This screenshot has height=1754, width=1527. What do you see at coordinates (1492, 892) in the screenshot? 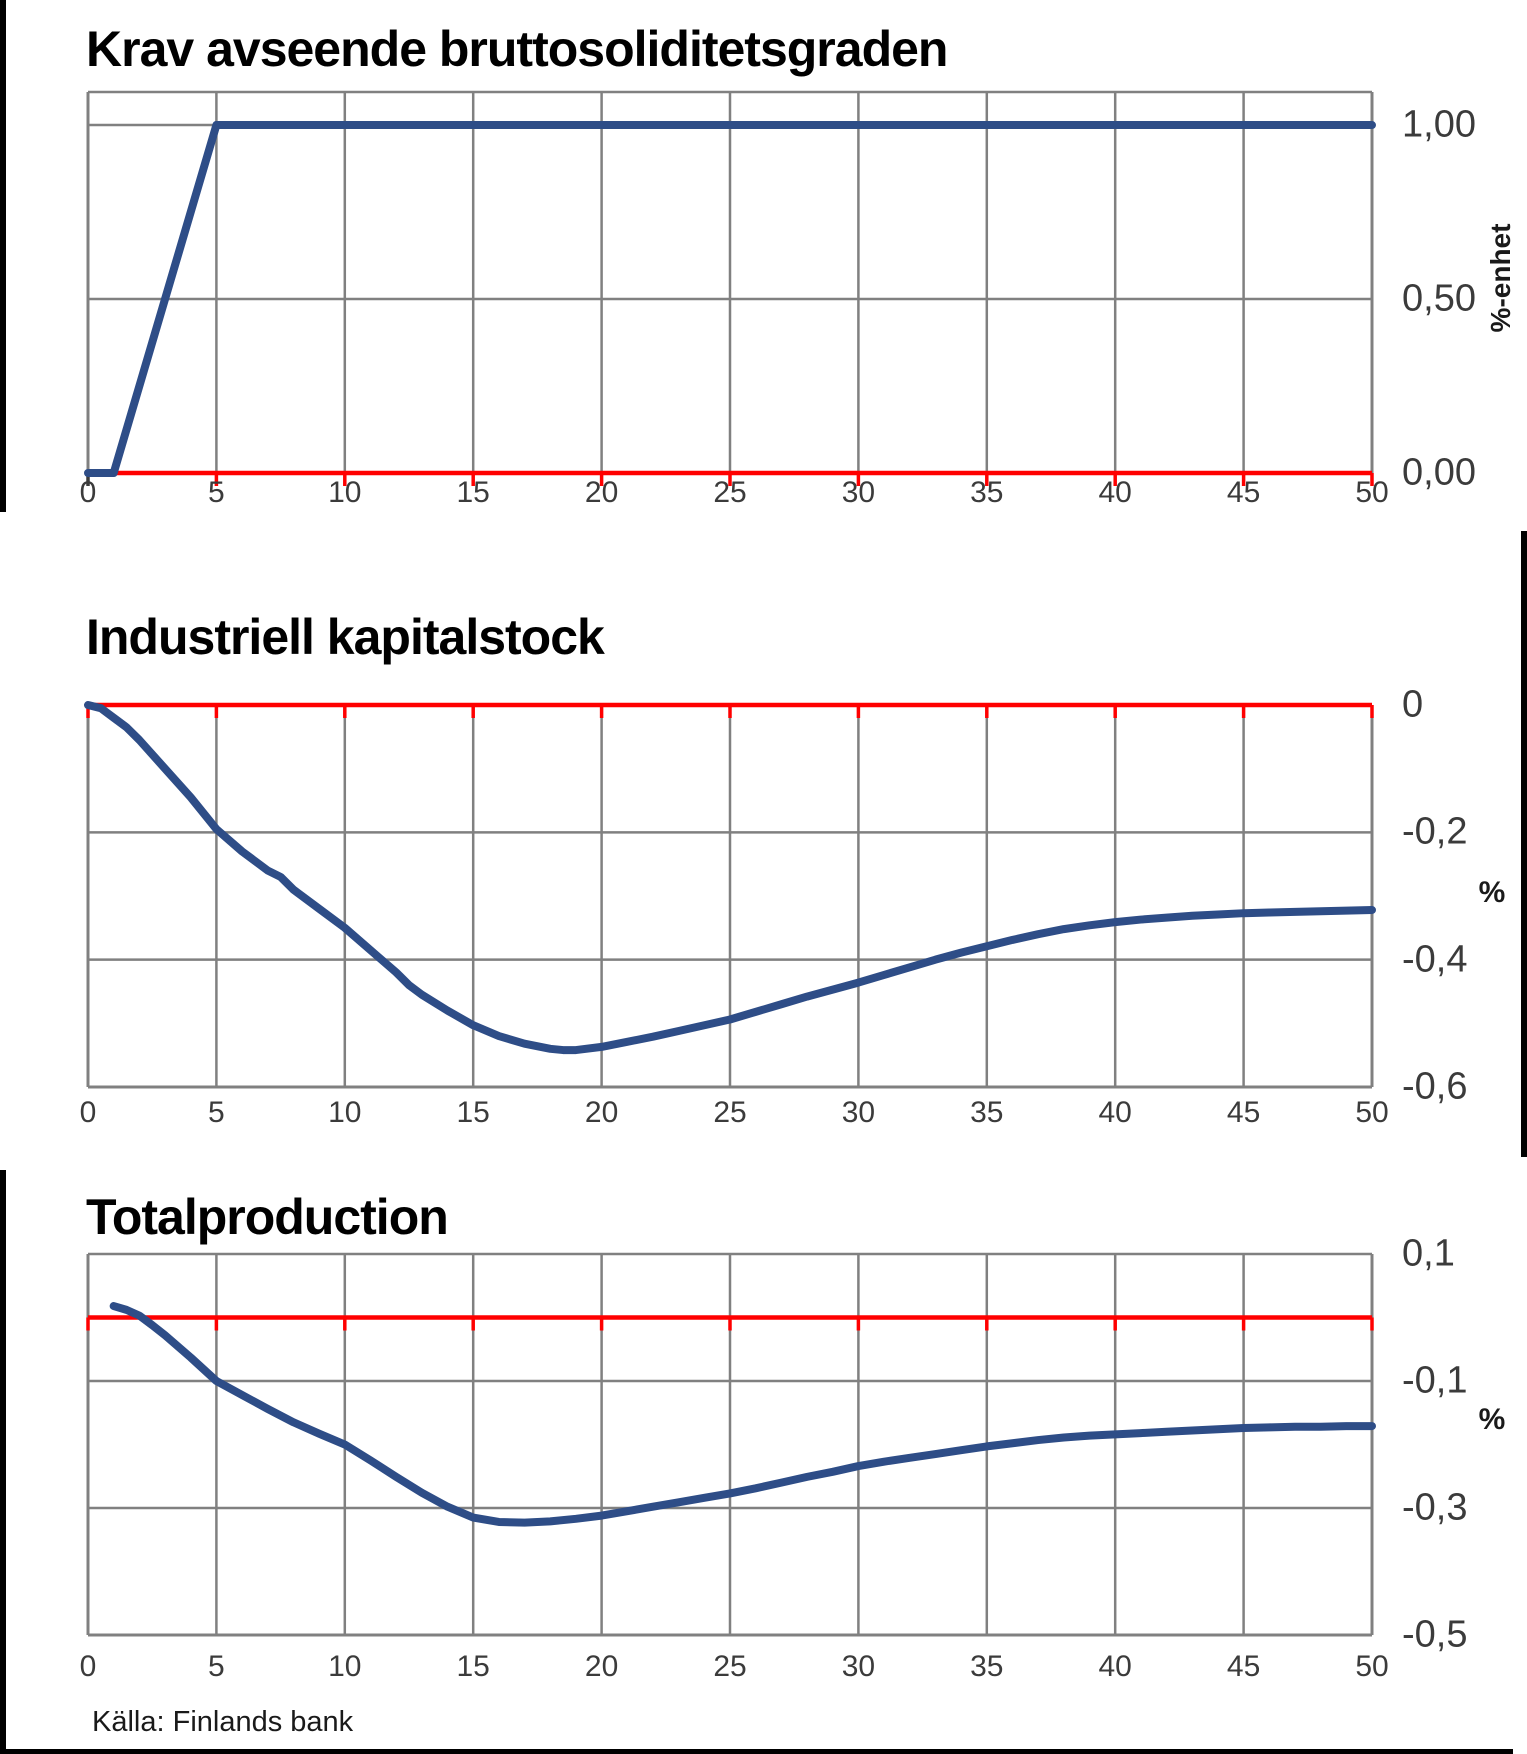
I see `chart2-unit-label: %` at bounding box center [1492, 892].